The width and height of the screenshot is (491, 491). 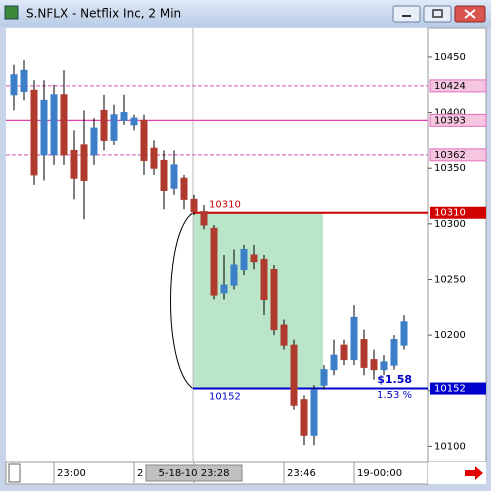 What do you see at coordinates (470, 14) in the screenshot?
I see `close-icon` at bounding box center [470, 14].